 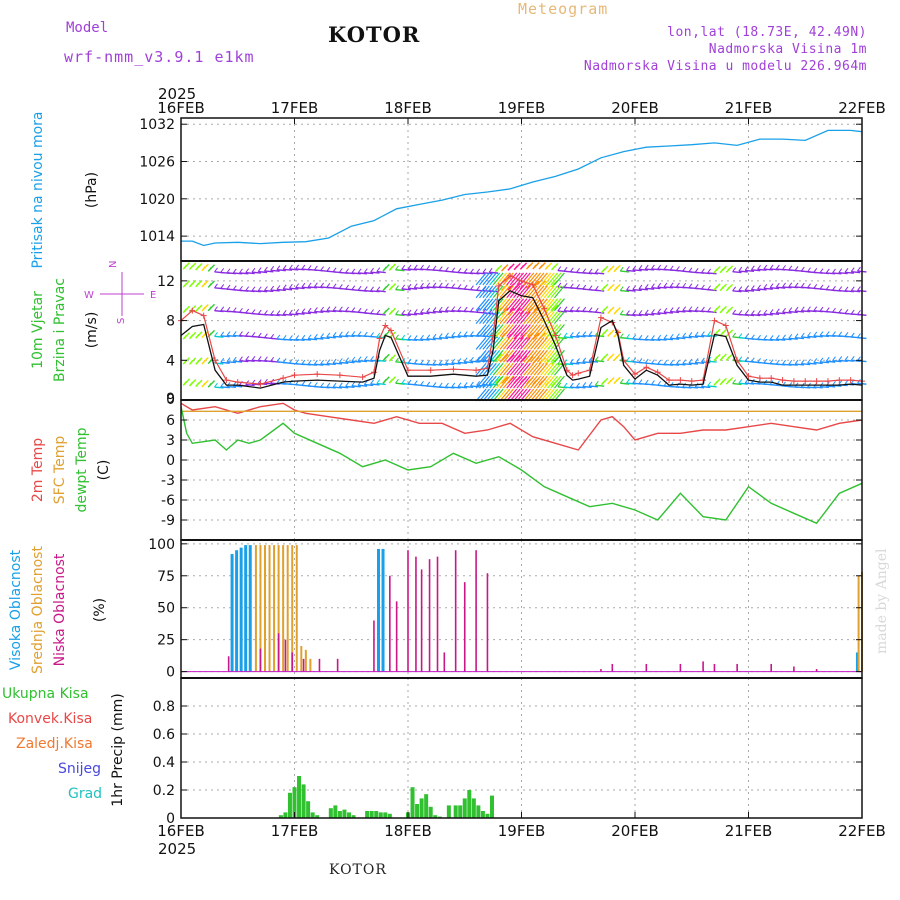 What do you see at coordinates (38, 189) in the screenshot?
I see `pressure-axis-label: Pritisak na nivou mora` at bounding box center [38, 189].